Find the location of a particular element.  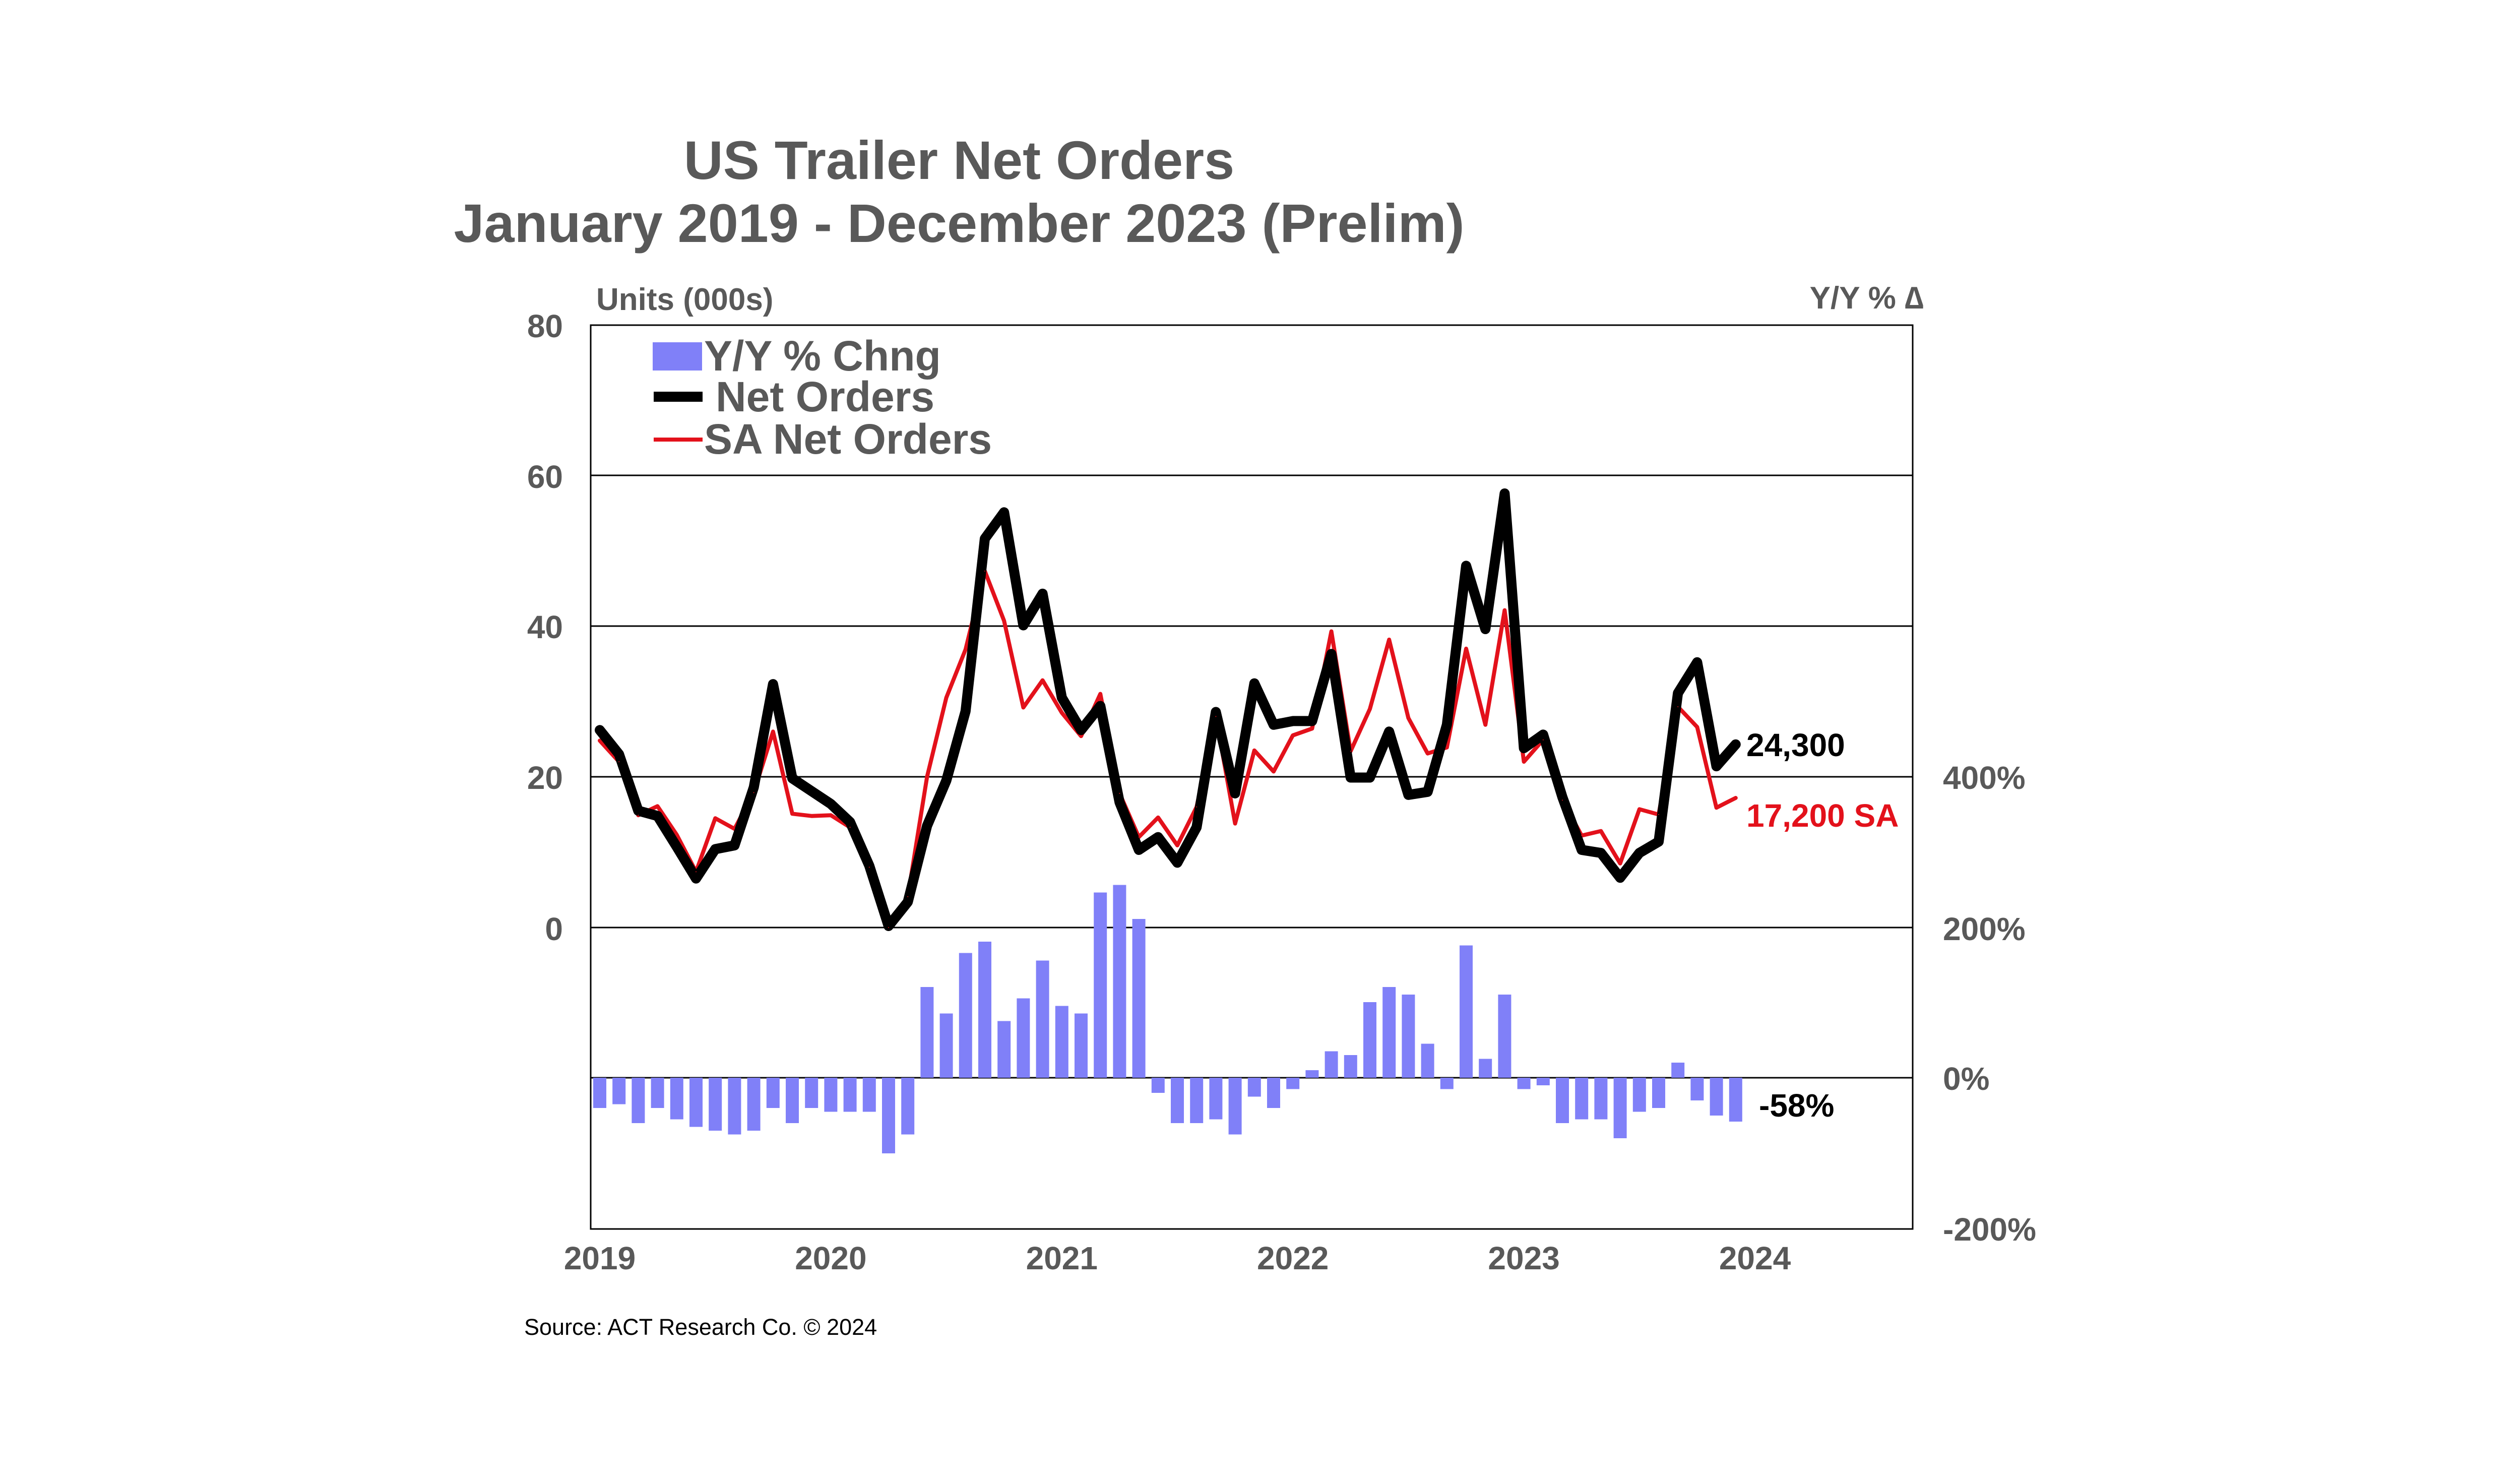

legend: Y/Y % Chng Net Orders SA Net Orders is located at coordinates (823, 397).